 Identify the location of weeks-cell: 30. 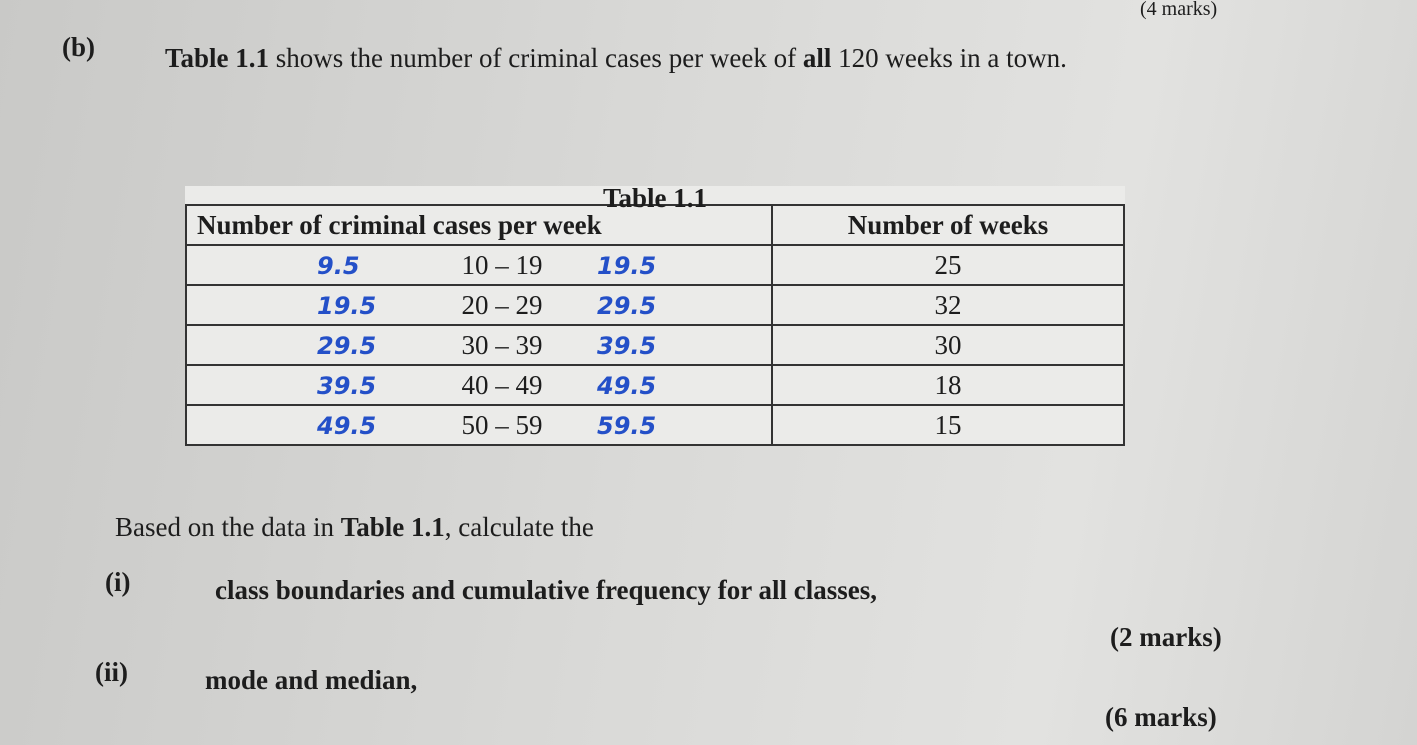
(948, 345).